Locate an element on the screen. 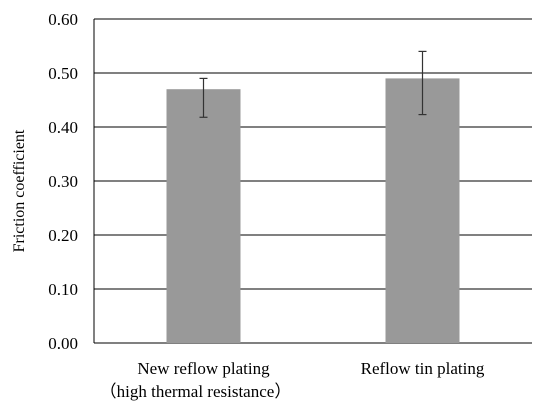 This screenshot has height=401, width=540. y-tick-label-6: 0.60 is located at coordinates (63, 19).